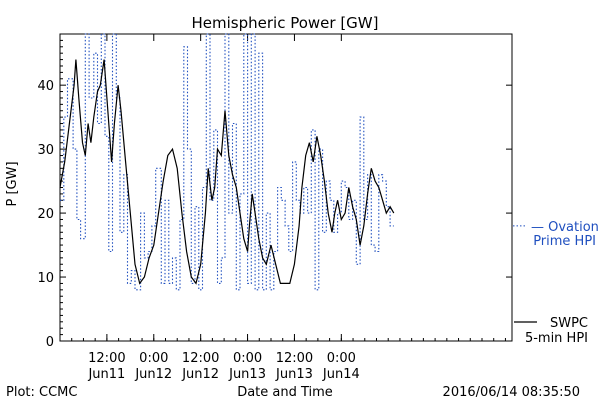 The height and width of the screenshot is (400, 600). What do you see at coordinates (12, 183) in the screenshot?
I see `y-axis-label: P [GW]` at bounding box center [12, 183].